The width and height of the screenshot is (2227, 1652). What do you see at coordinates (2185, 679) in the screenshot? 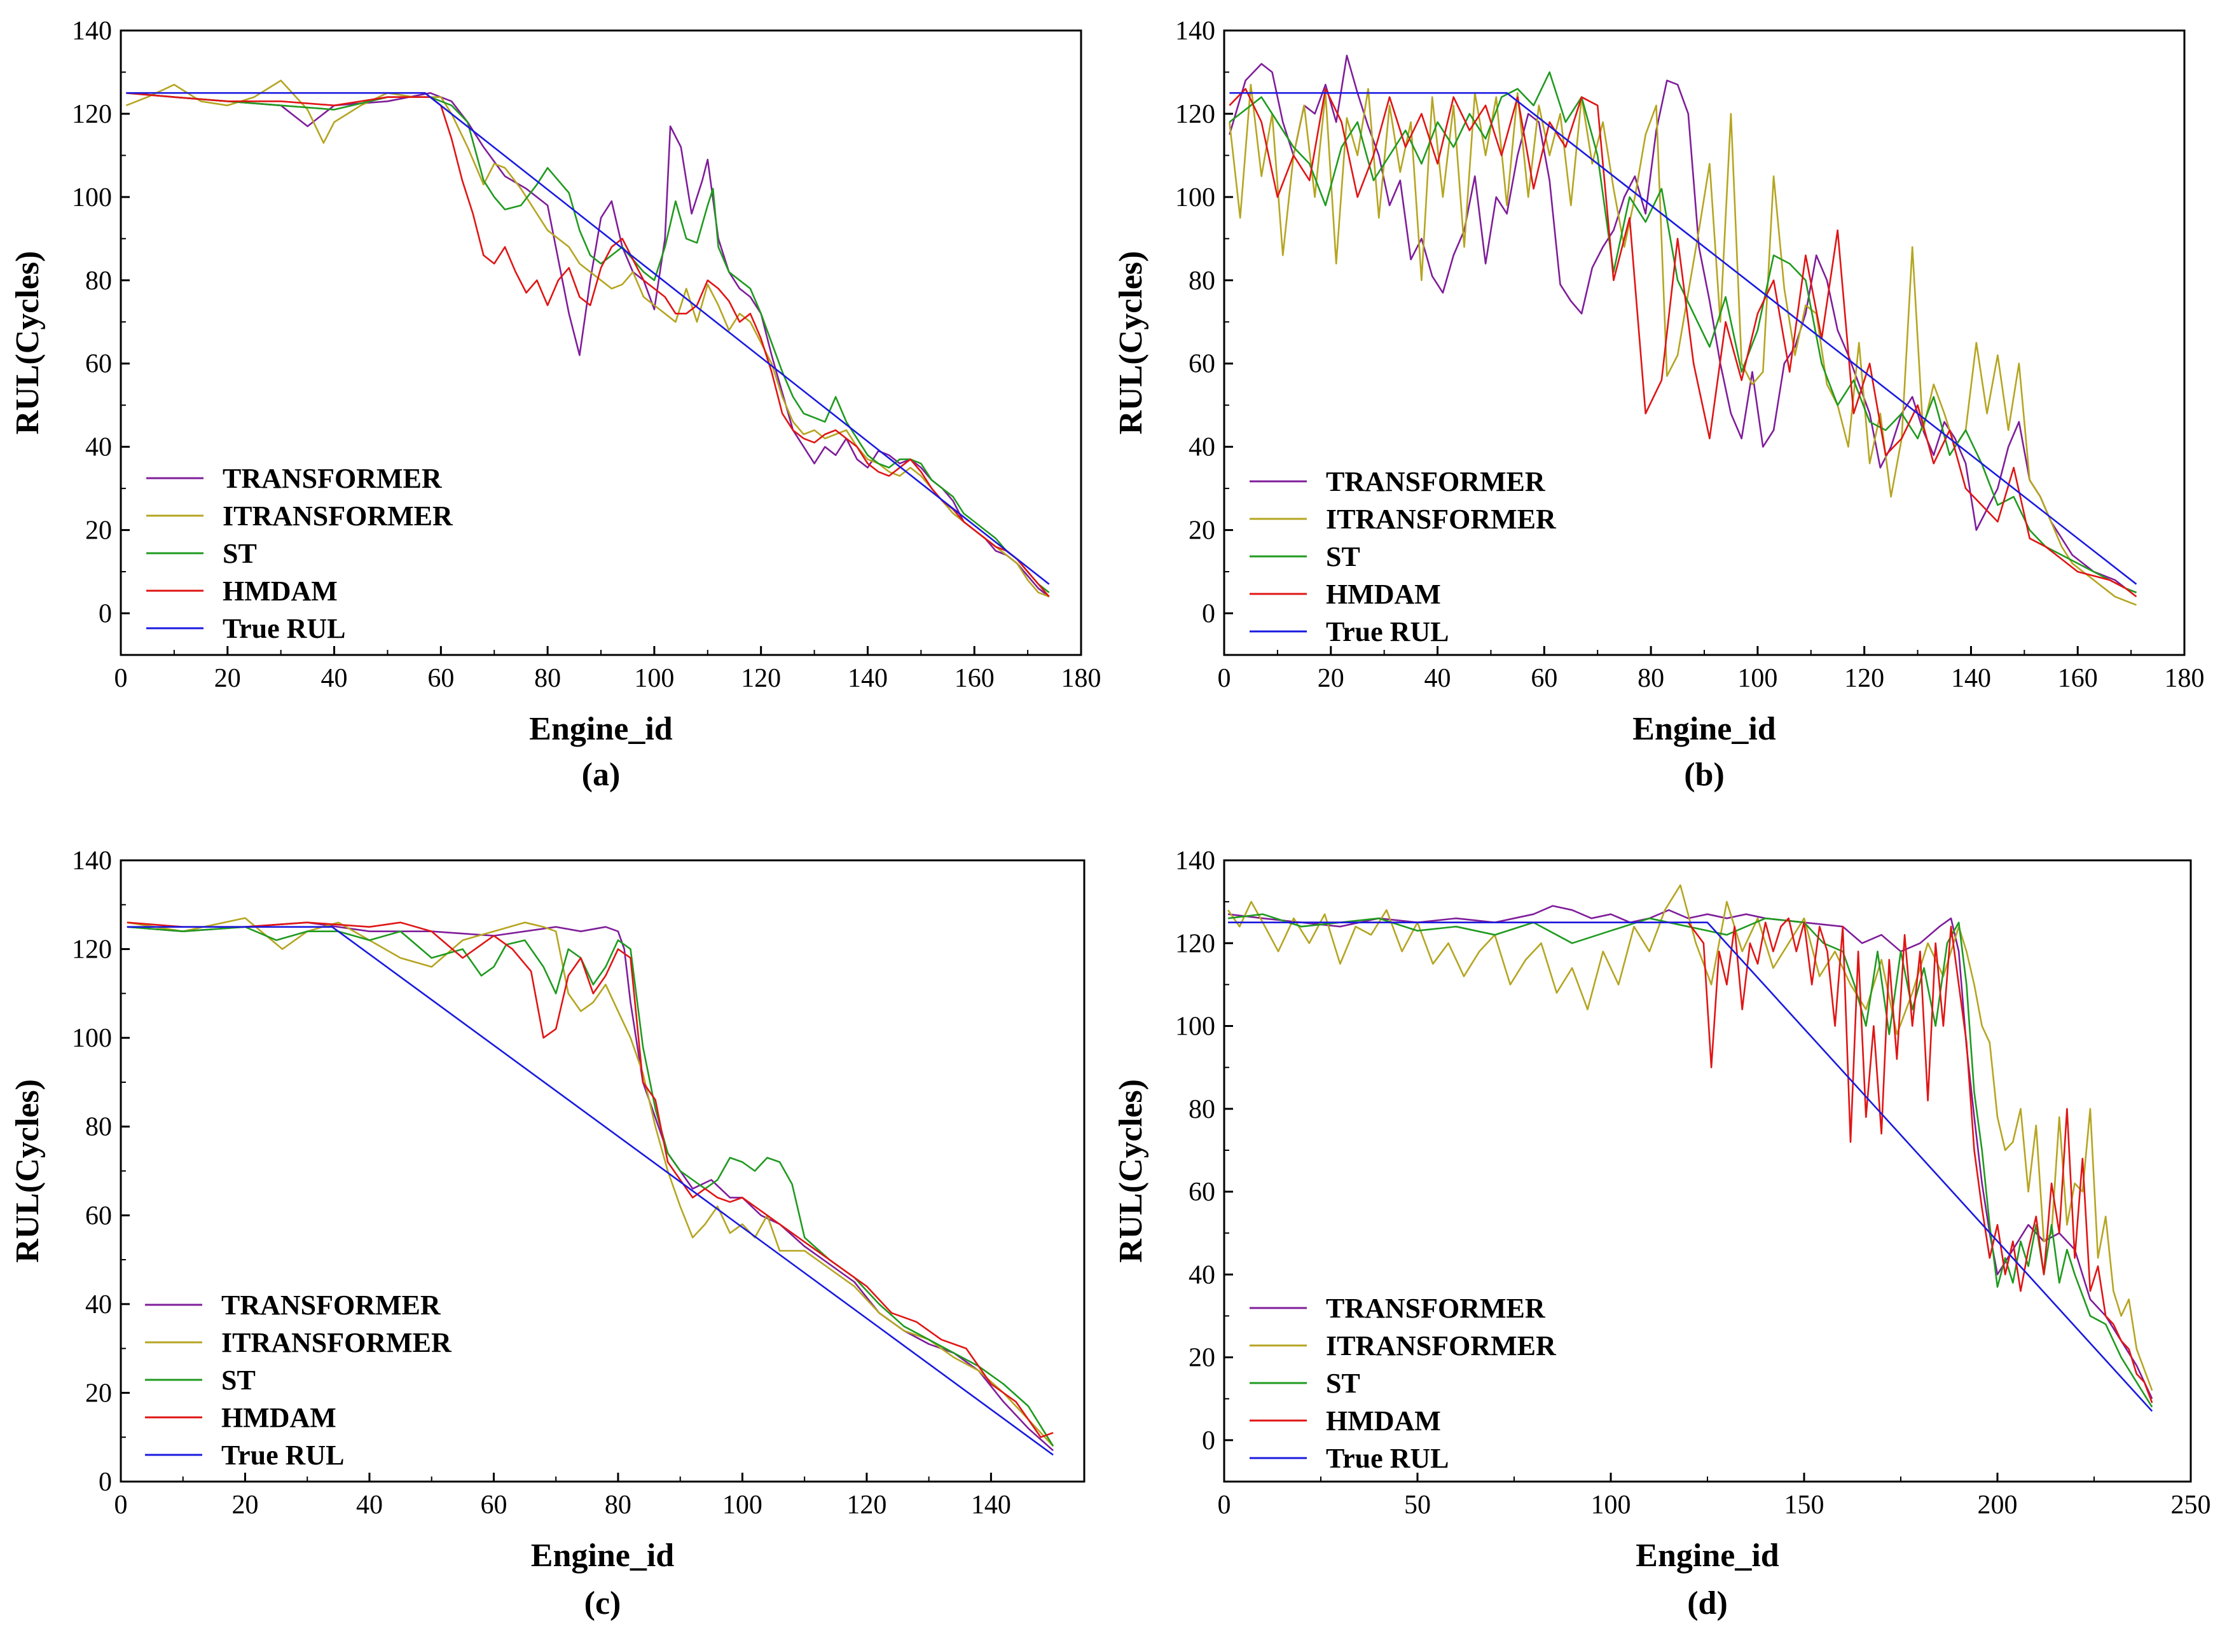
I see `x-tick-label: 180` at bounding box center [2185, 679].